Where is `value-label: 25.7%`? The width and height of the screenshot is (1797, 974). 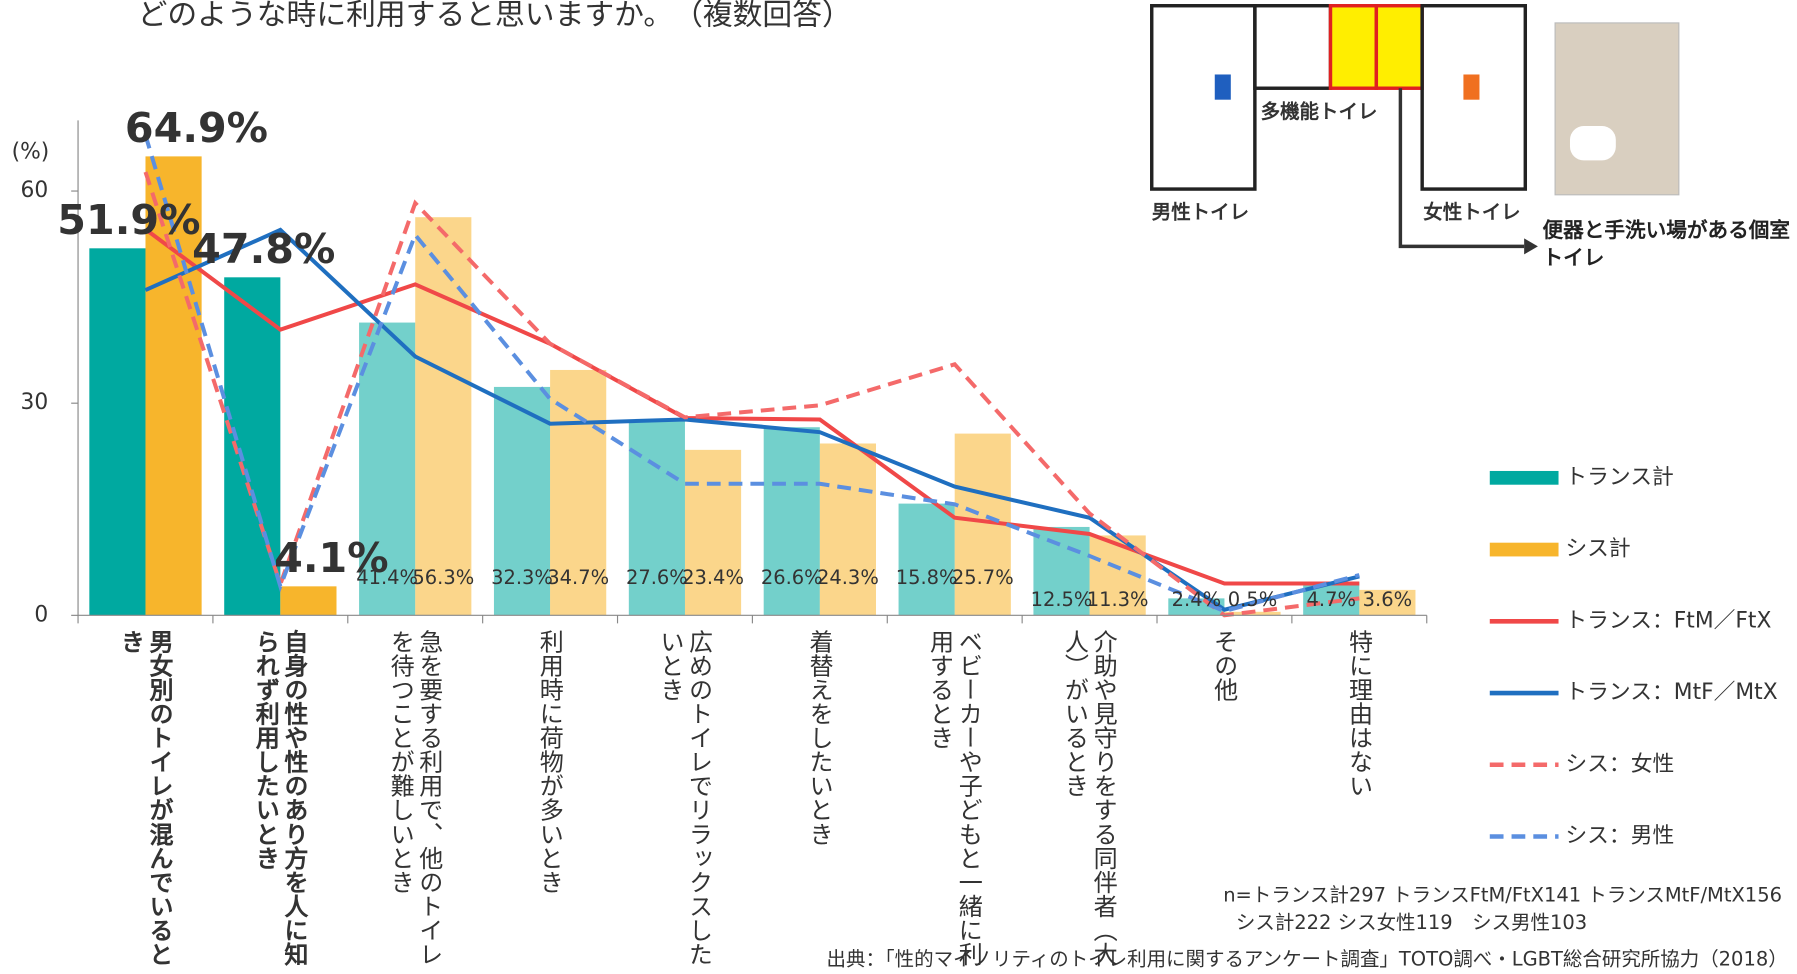
value-label: 25.7% is located at coordinates (983, 577).